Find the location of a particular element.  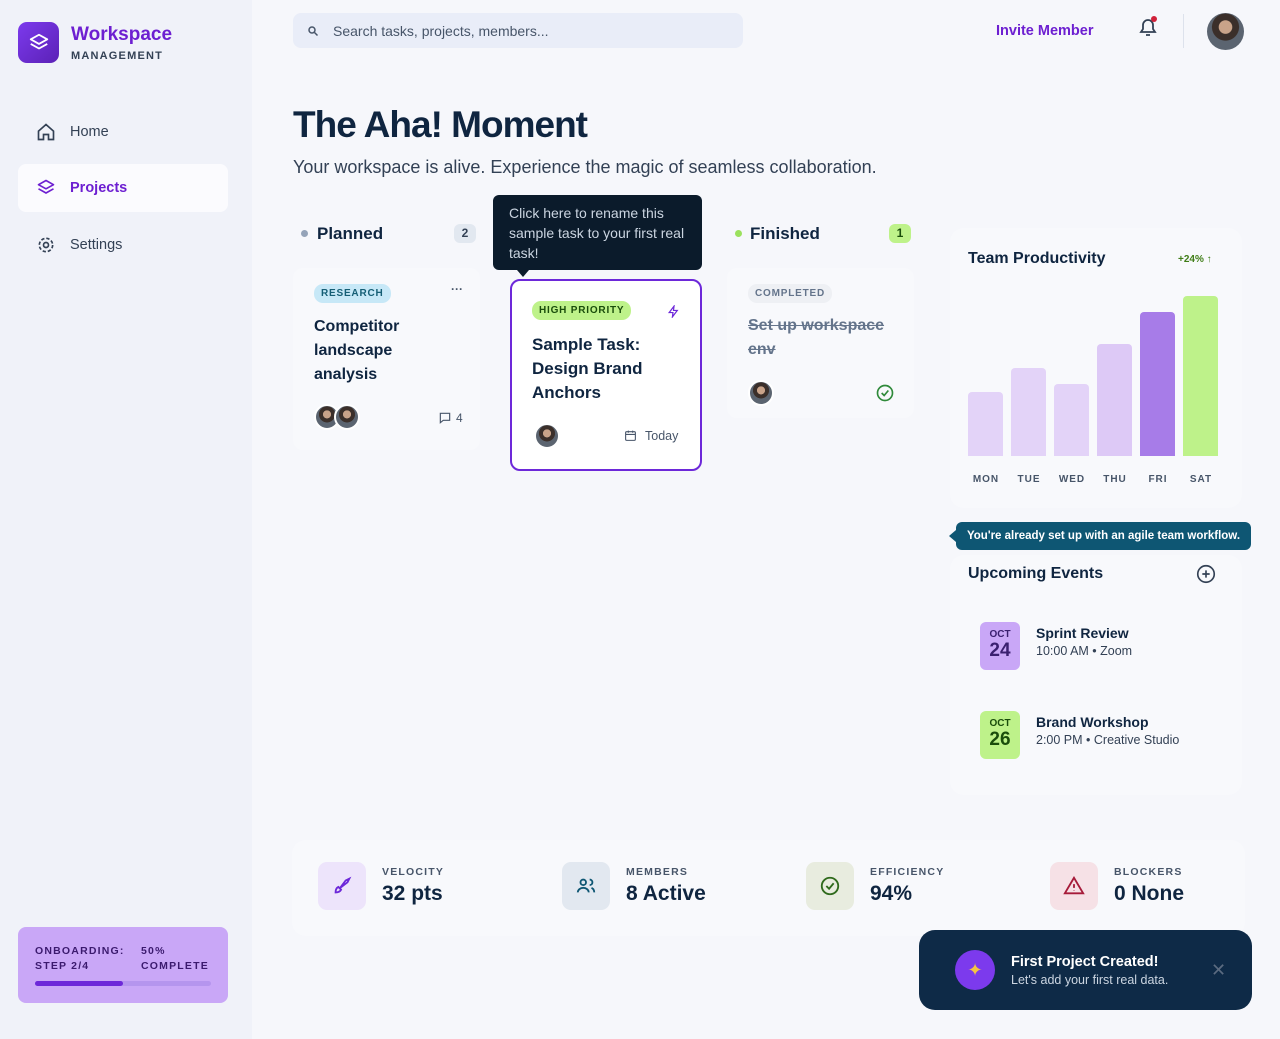

brand: Workspace is located at coordinates (122, 34).